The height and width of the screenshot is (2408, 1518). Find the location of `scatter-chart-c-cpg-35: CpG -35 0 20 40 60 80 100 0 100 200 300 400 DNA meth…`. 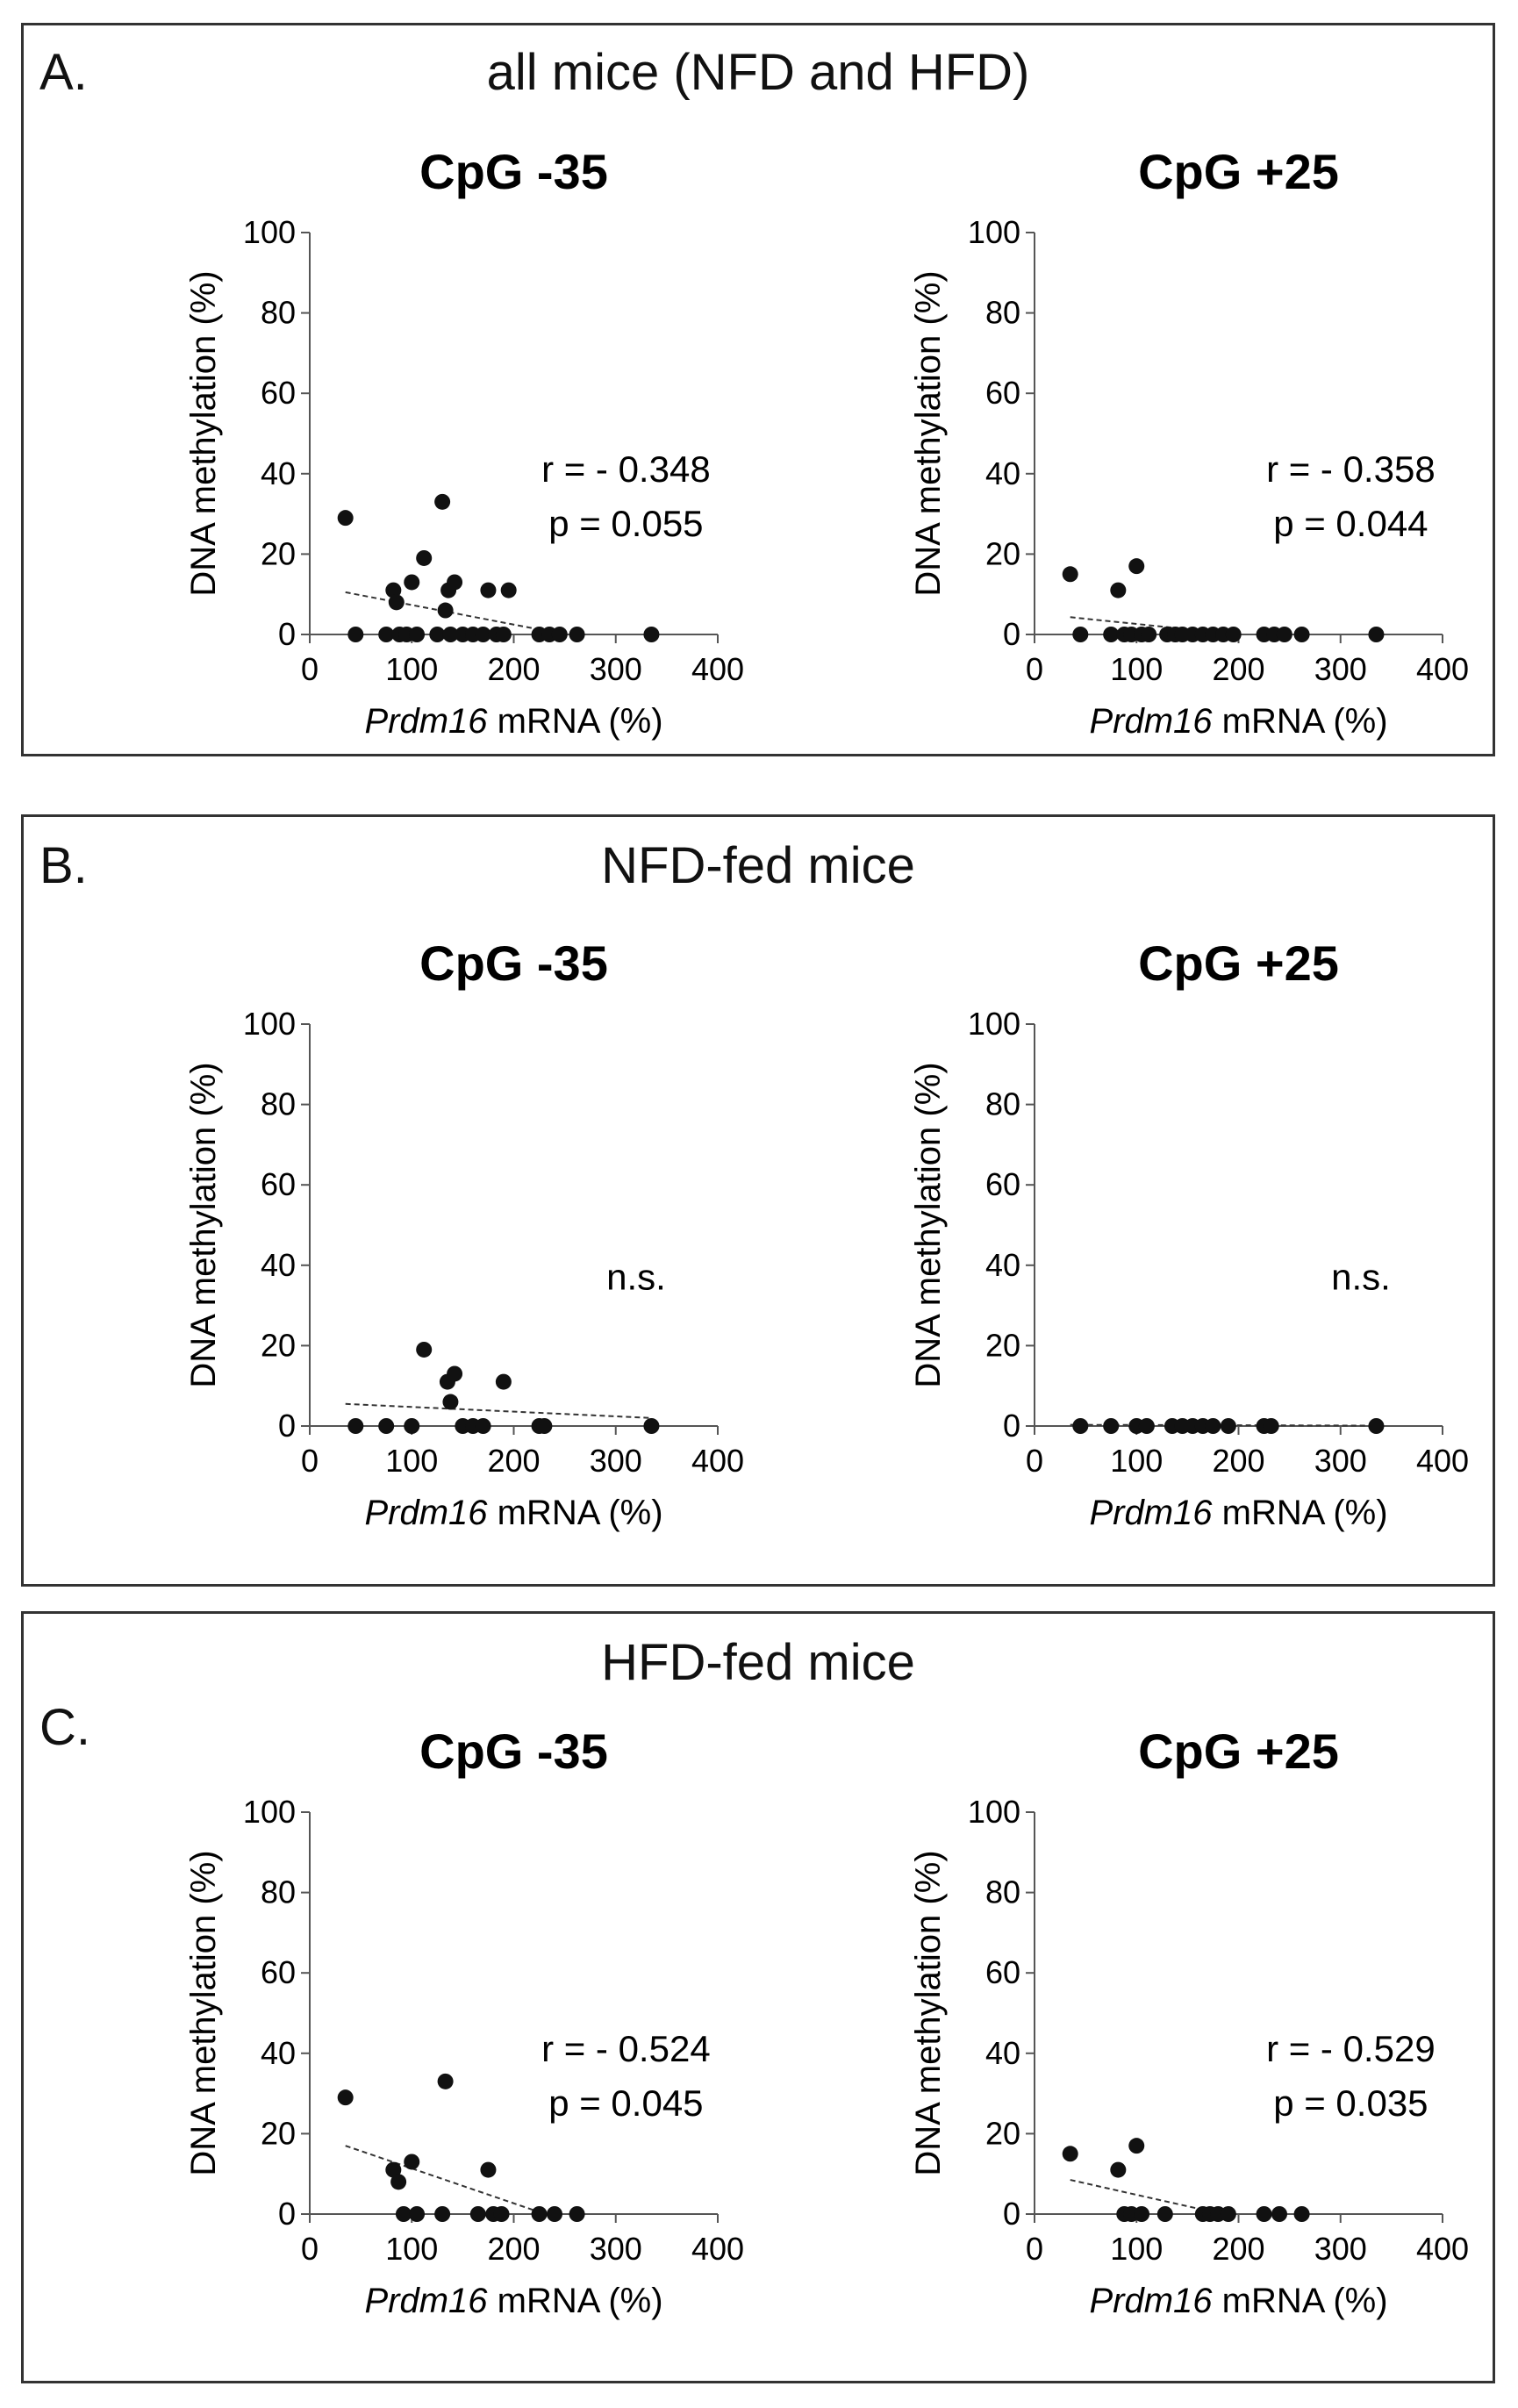

scatter-chart-c-cpg-35: CpG -35 0 20 40 60 80 100 0 100 200 300 400 DNA meth… is located at coordinates (464, 2022).